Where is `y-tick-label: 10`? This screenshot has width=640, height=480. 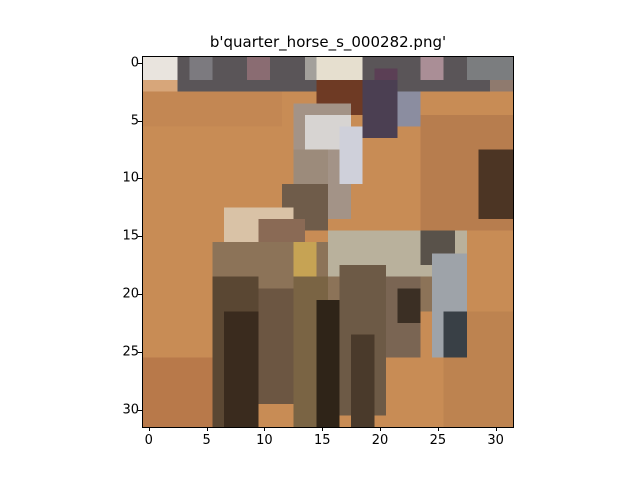 y-tick-label: 10 is located at coordinates (130, 178).